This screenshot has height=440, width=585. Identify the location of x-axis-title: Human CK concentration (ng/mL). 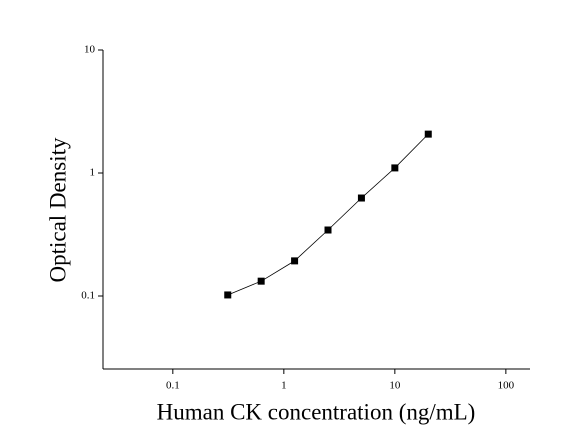
(316, 411).